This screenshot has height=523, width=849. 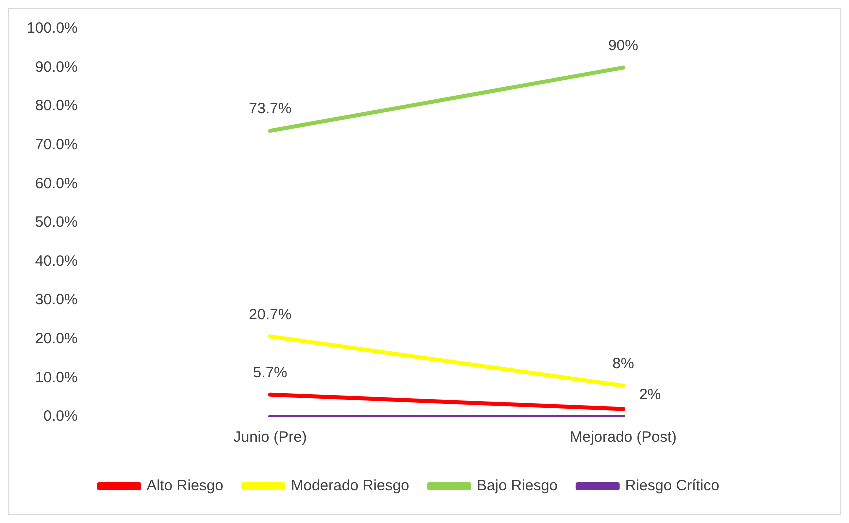 What do you see at coordinates (271, 437) in the screenshot?
I see `x-tick-label: Junio (Pre)` at bounding box center [271, 437].